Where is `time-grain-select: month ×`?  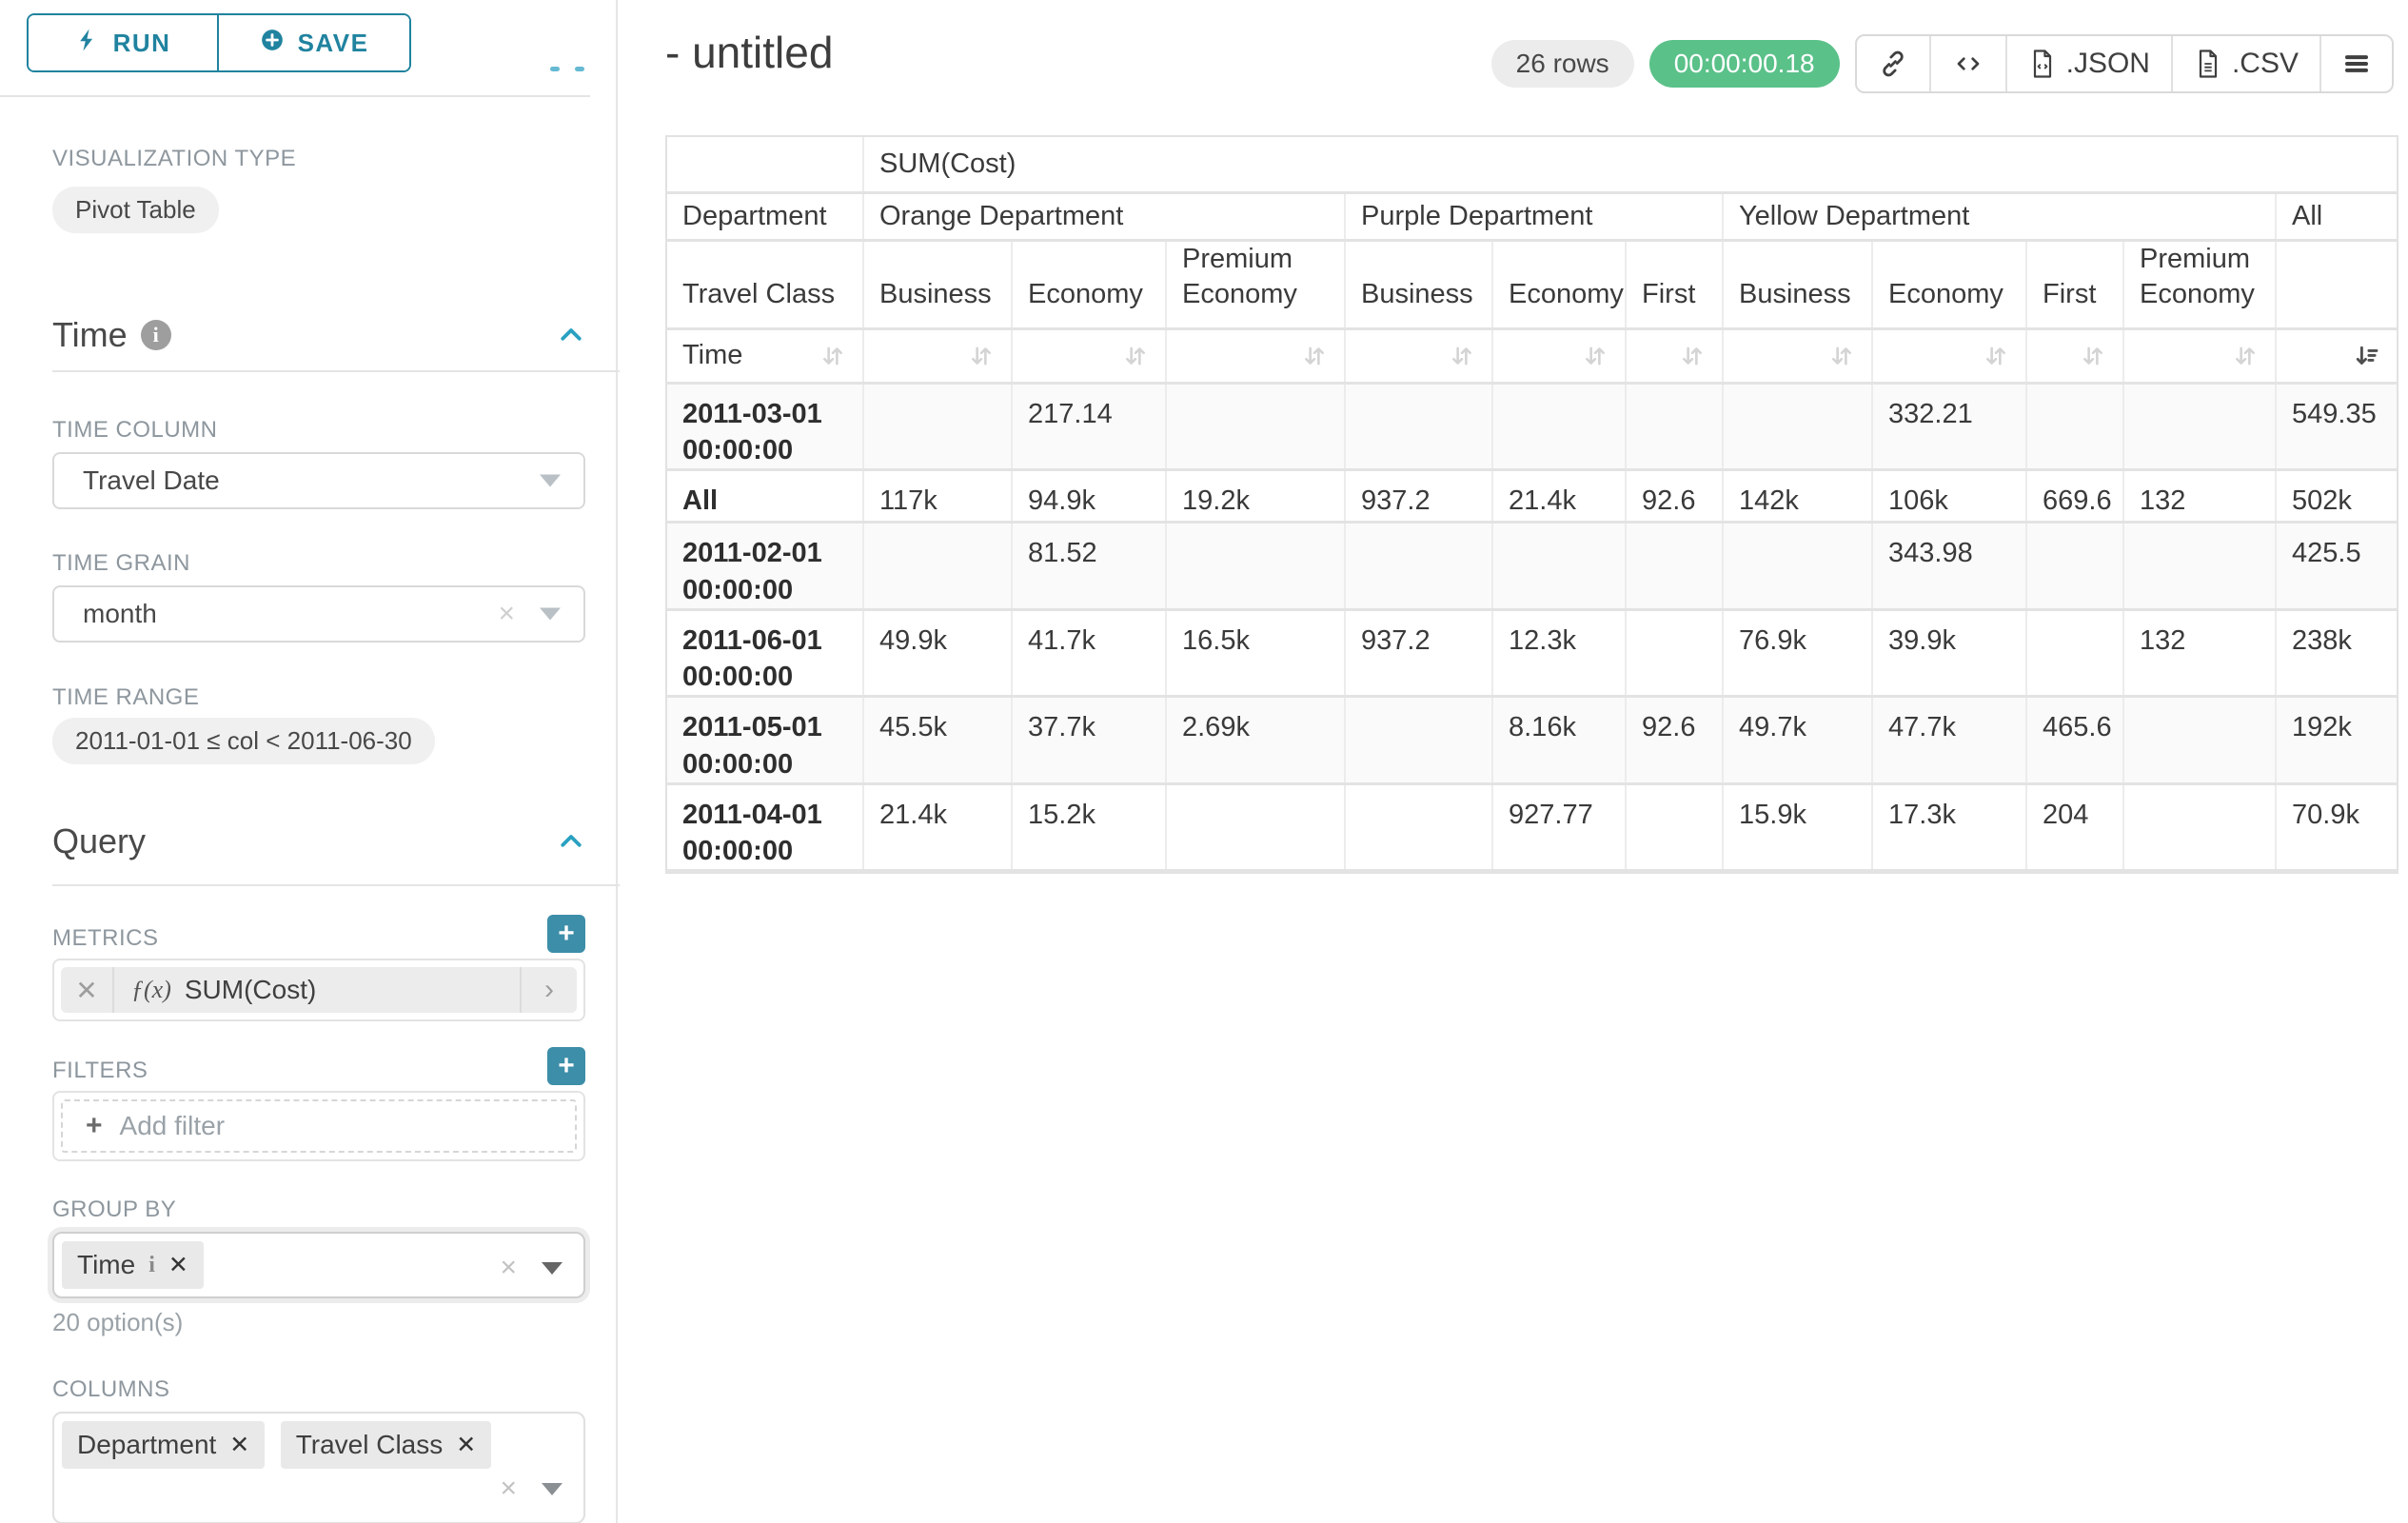
time-grain-select: month × is located at coordinates (318, 614).